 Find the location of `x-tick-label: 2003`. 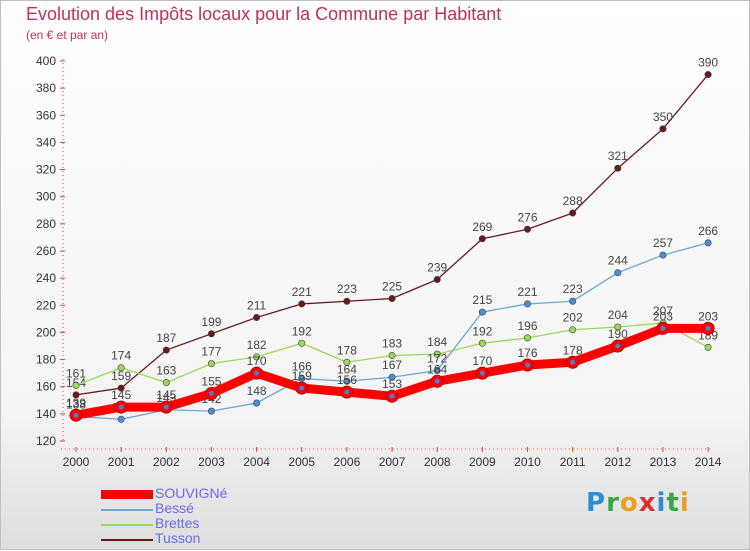

x-tick-label: 2003 is located at coordinates (211, 462).